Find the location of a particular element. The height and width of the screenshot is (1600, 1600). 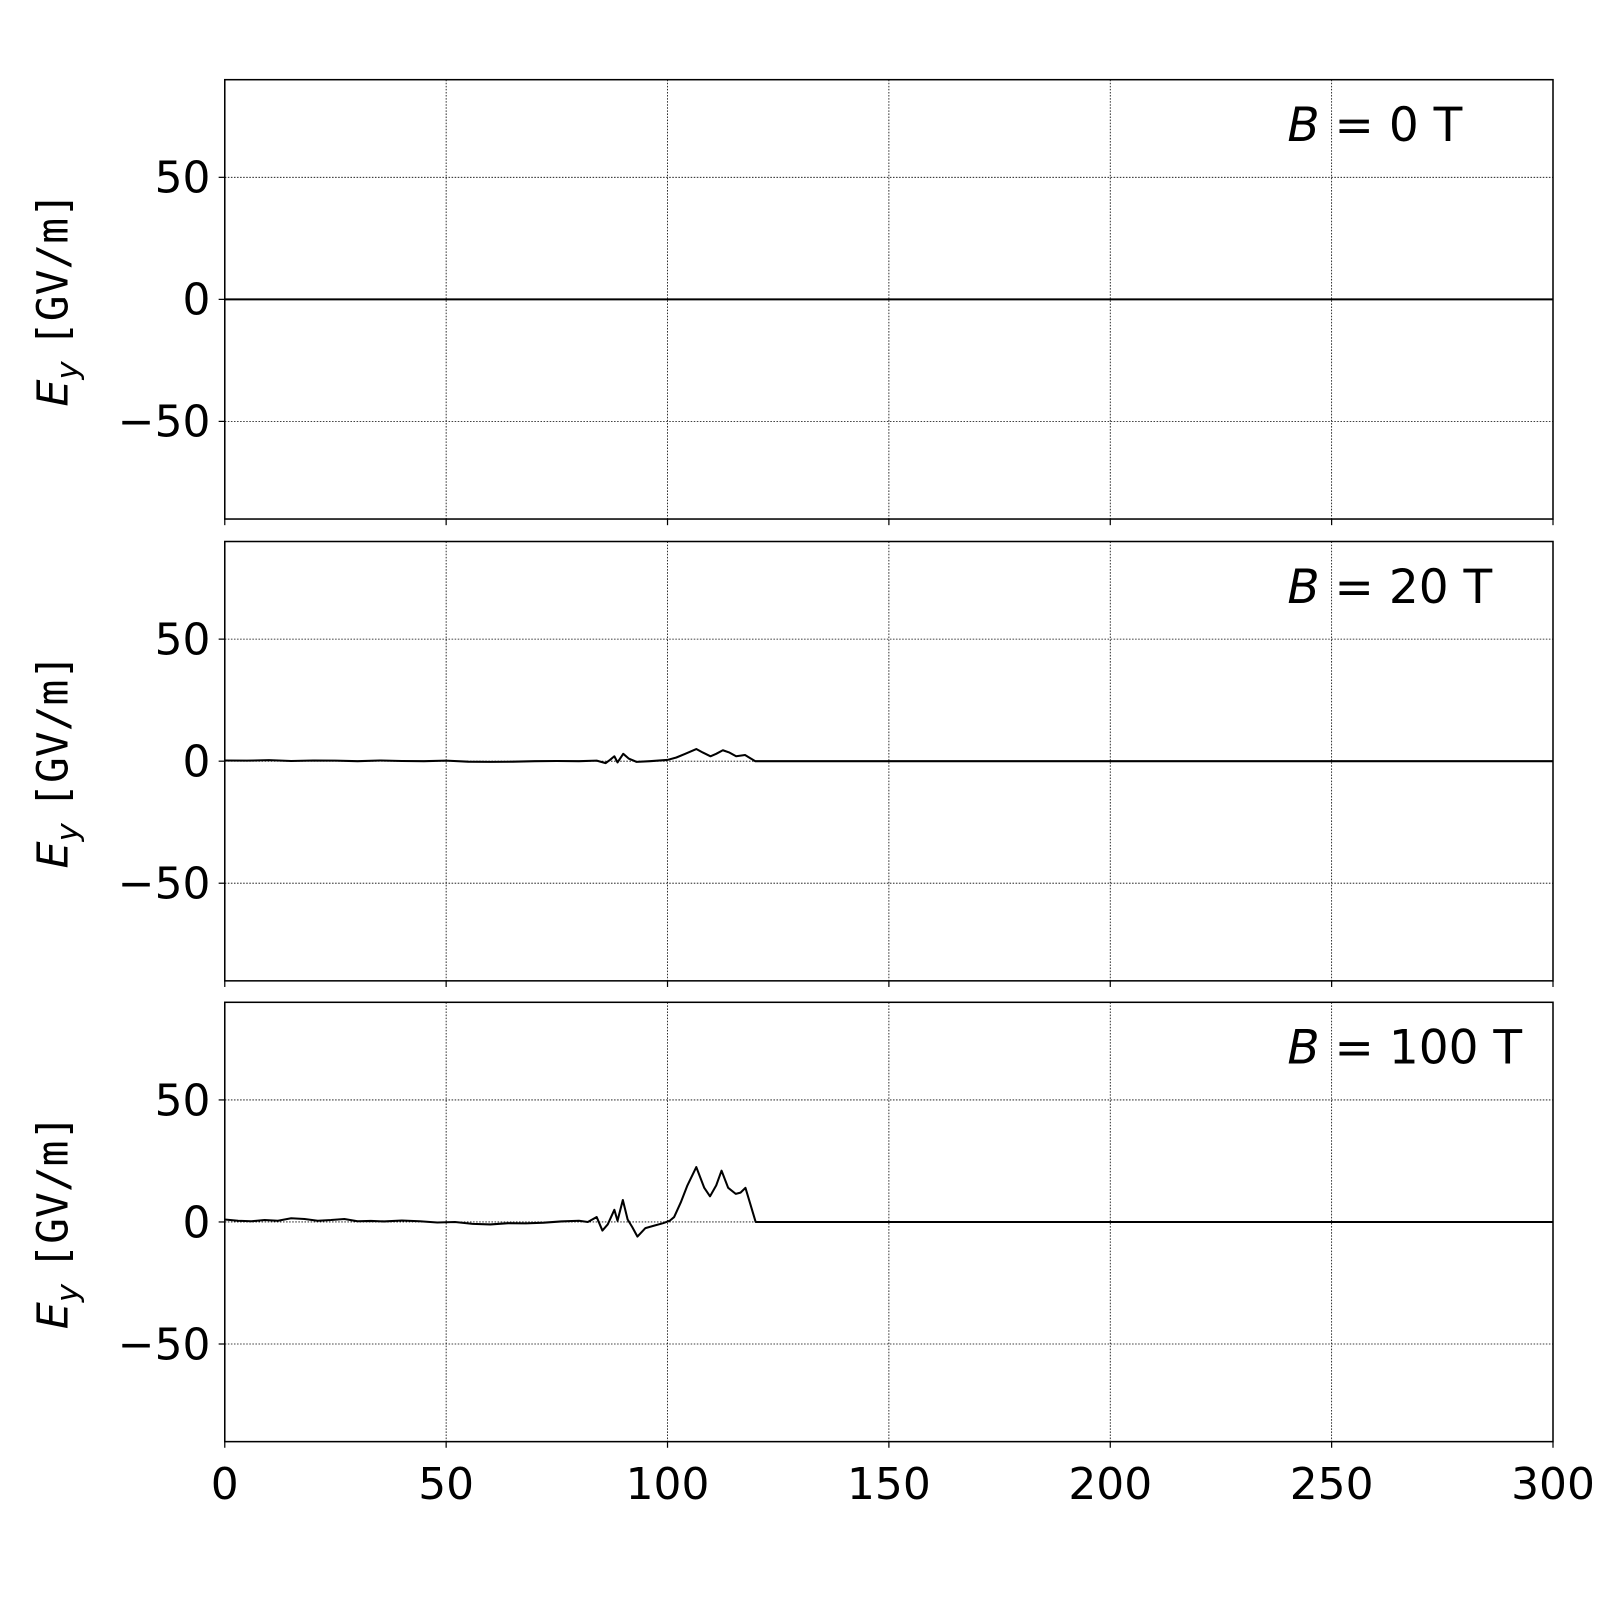

annotation-value: = 100 T is located at coordinates (1421, 1048).